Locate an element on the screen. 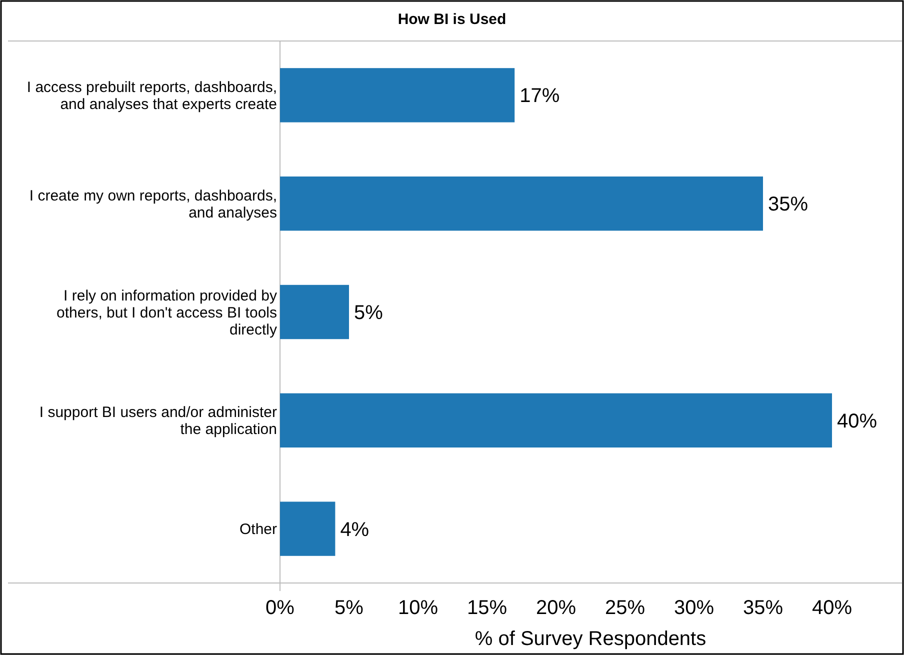 This screenshot has width=904, height=655. x-tick-label: 15% is located at coordinates (487, 608).